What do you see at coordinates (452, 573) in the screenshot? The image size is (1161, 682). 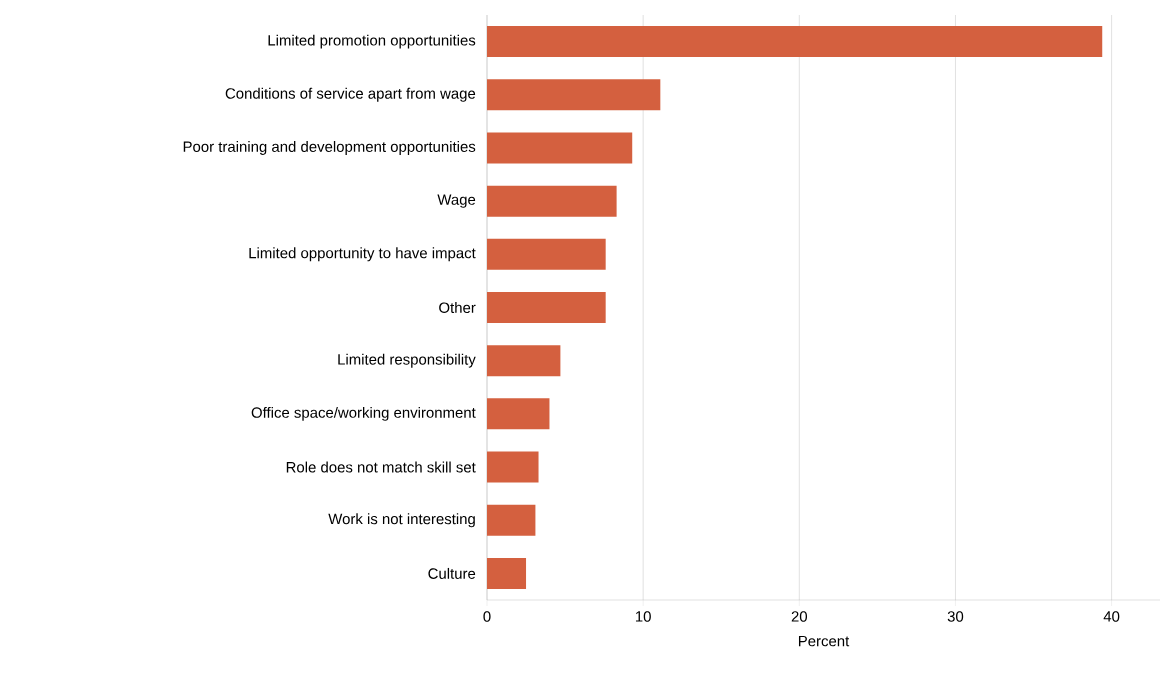 I see `y-tick-label: Culture` at bounding box center [452, 573].